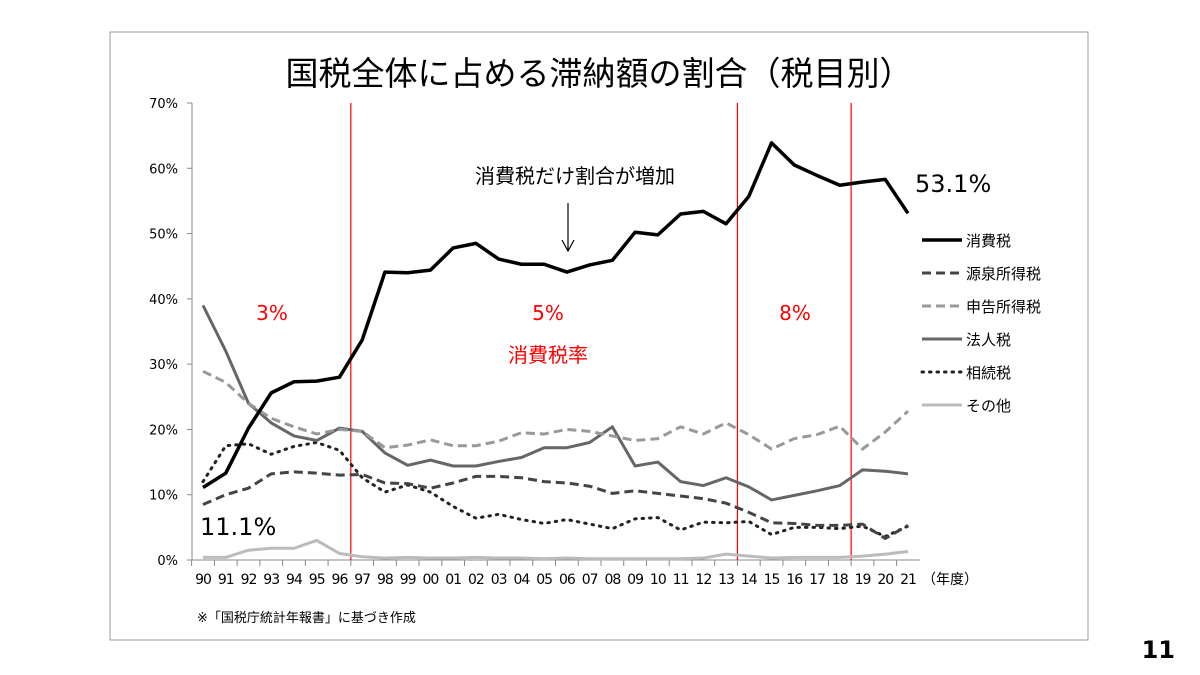 This screenshot has height=675, width=1200. What do you see at coordinates (362, 580) in the screenshot?
I see `x-tick-label: 97` at bounding box center [362, 580].